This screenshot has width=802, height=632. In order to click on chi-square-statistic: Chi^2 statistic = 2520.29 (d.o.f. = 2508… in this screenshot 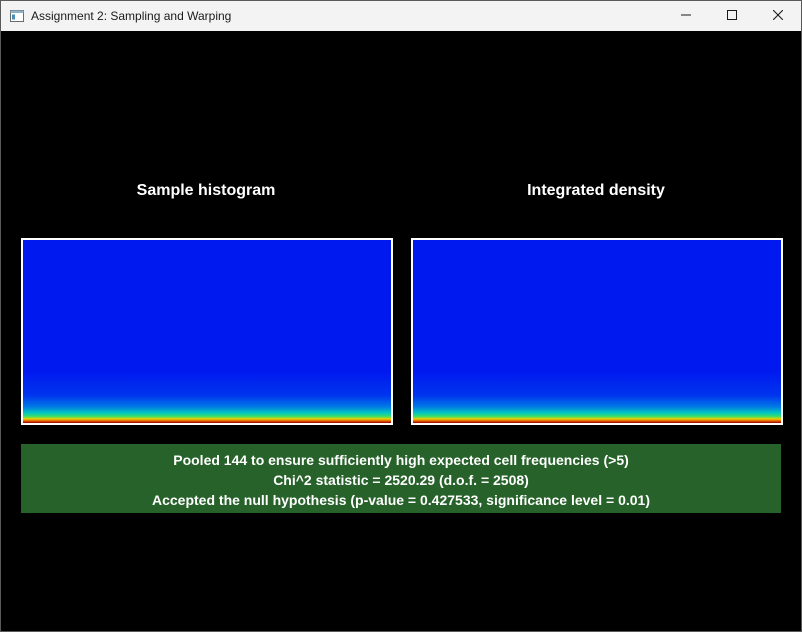, I will do `click(401, 480)`.